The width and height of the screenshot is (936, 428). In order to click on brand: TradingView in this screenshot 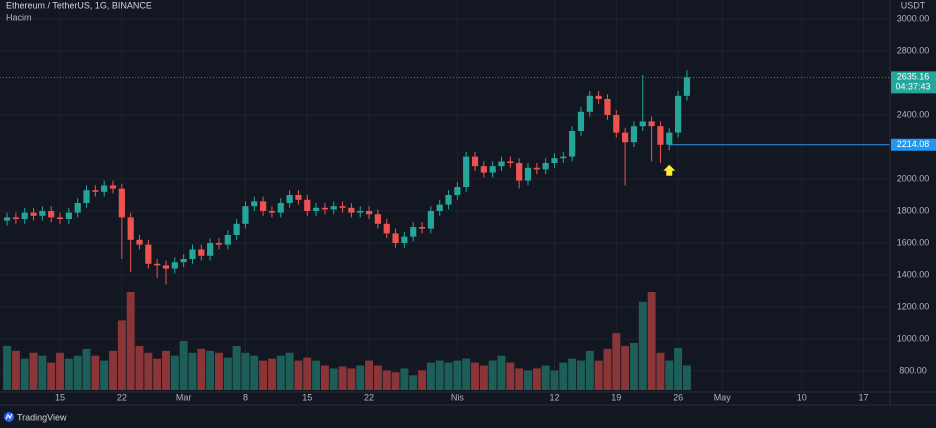, I will do `click(42, 417)`.